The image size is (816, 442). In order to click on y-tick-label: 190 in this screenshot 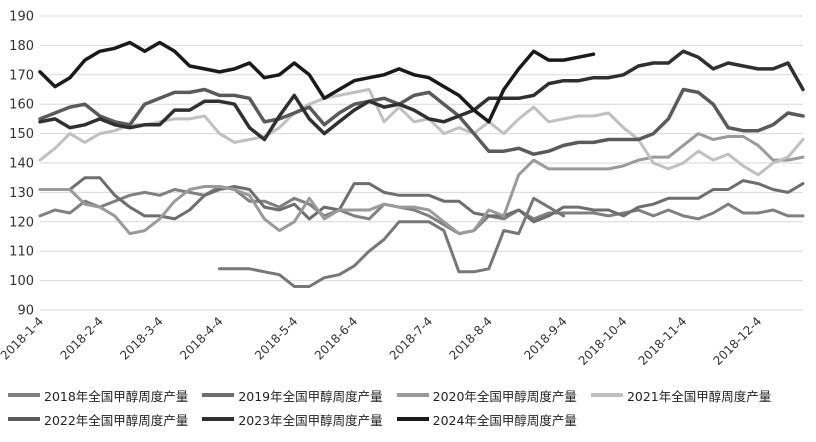, I will do `click(21, 17)`.